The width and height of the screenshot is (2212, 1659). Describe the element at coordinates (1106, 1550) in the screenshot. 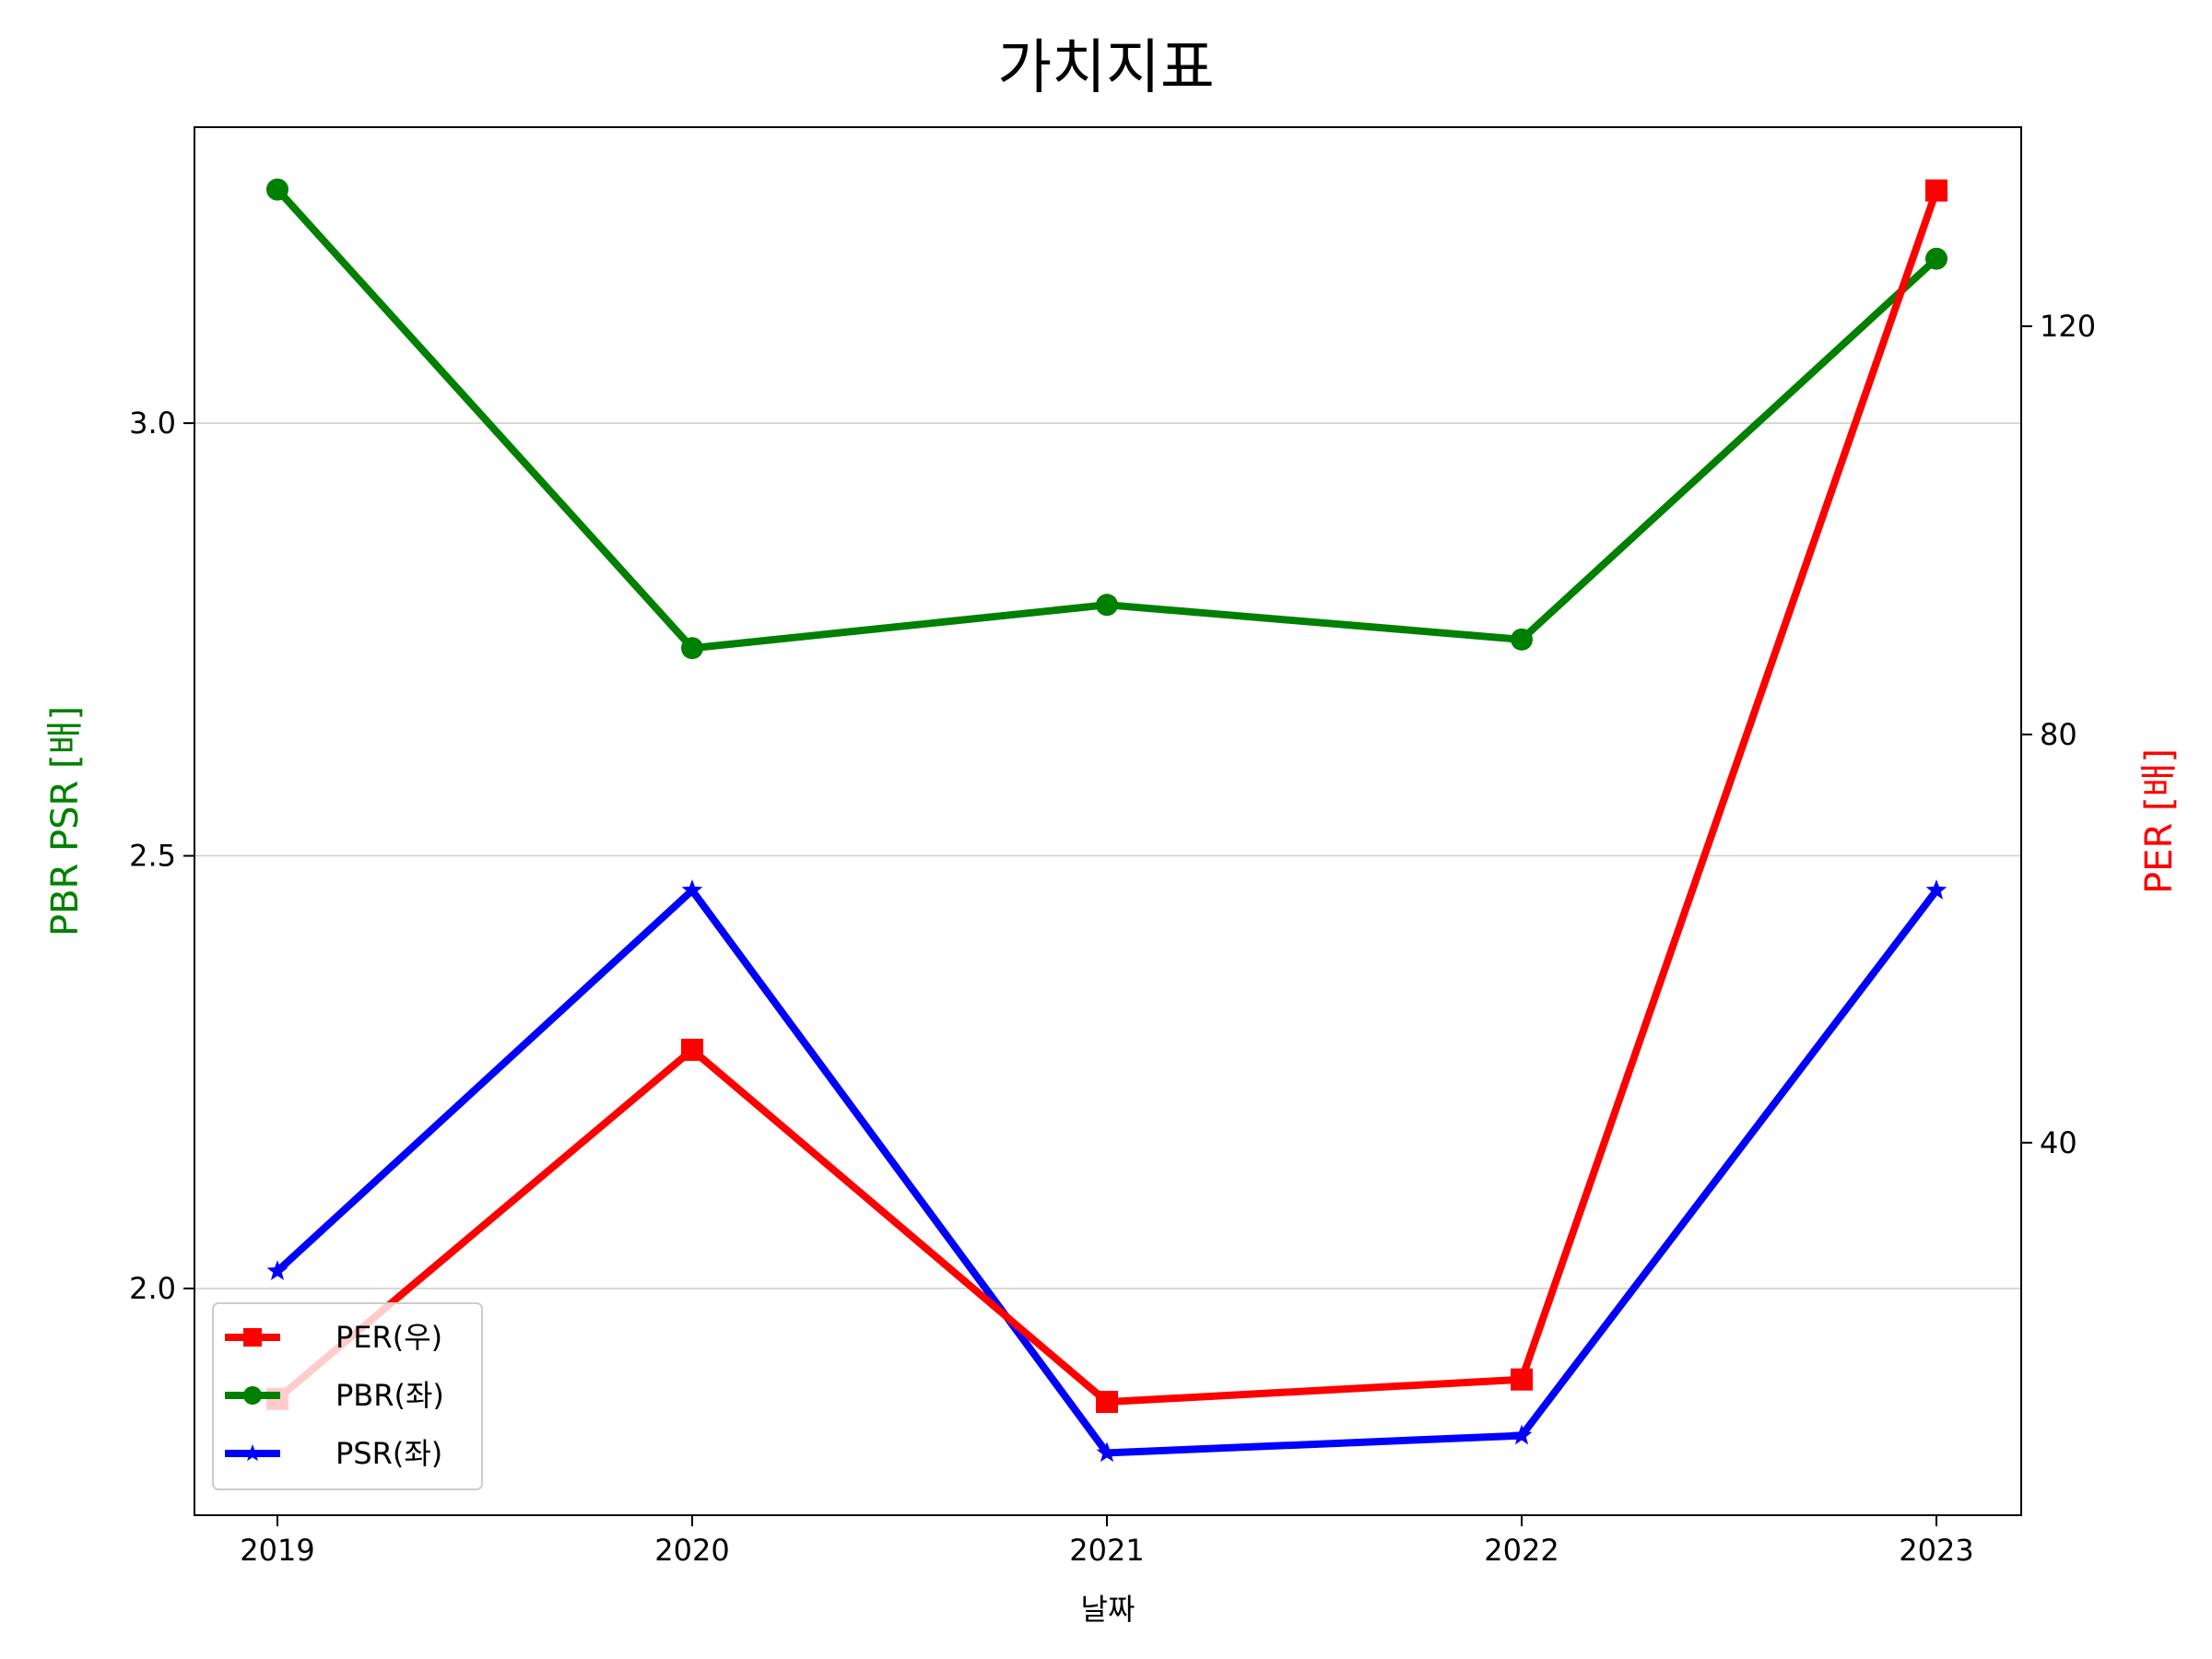

I see `x-tick-label: 2021` at that location.